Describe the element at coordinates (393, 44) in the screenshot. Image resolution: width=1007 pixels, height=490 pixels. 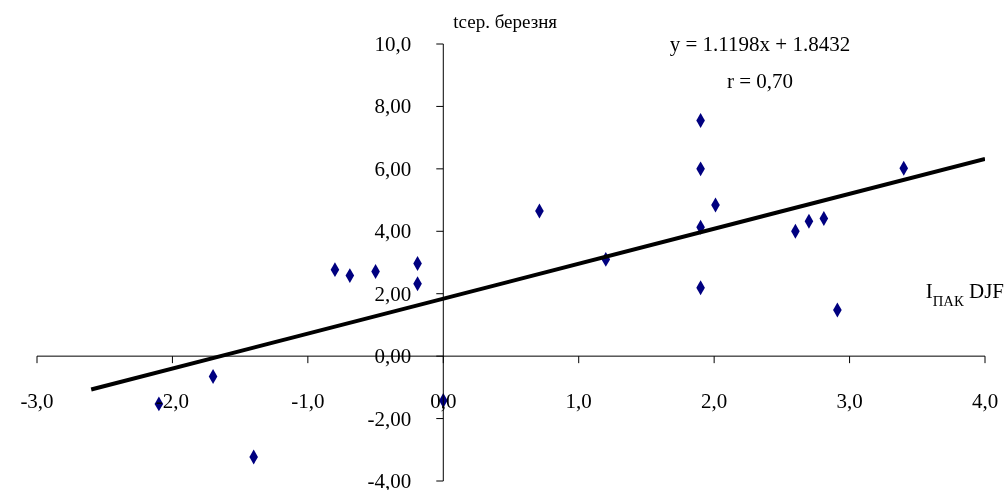
I see `y-tick-label: 10,0` at that location.